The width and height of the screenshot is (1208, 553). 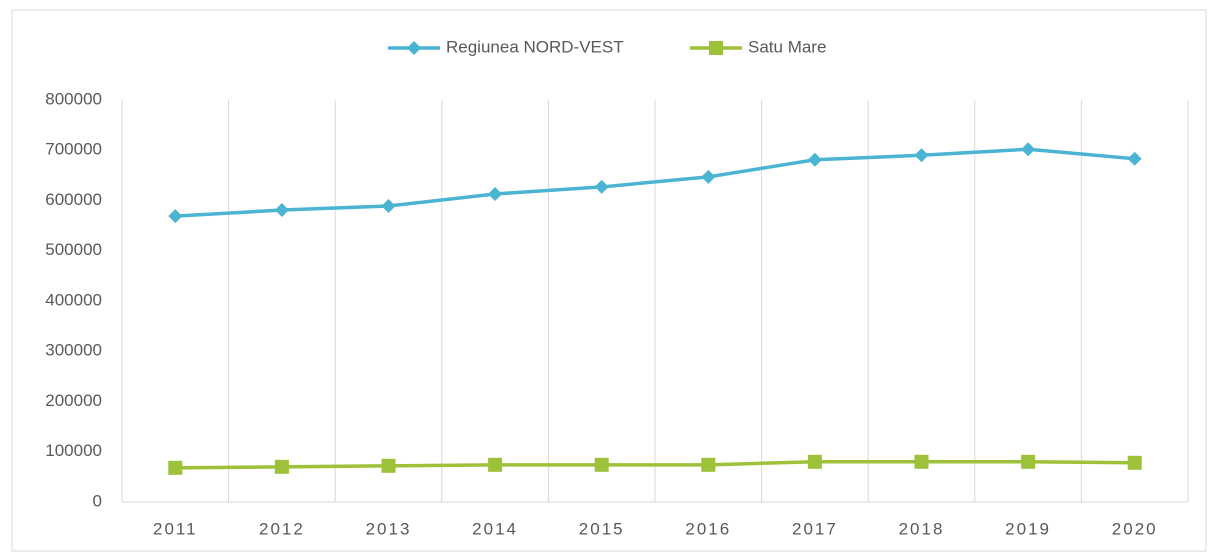 What do you see at coordinates (73, 249) in the screenshot?
I see `y-tick-label: 500000` at bounding box center [73, 249].